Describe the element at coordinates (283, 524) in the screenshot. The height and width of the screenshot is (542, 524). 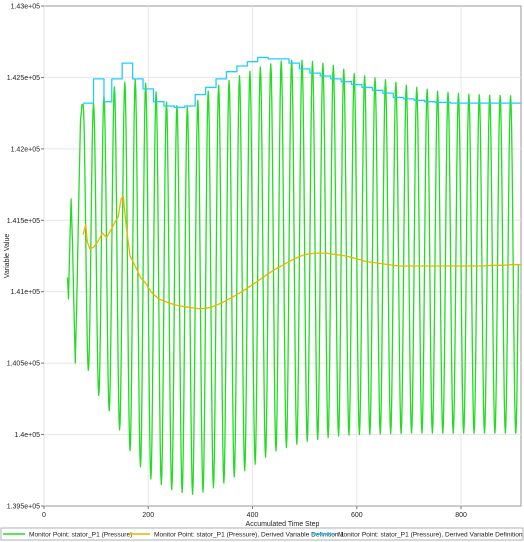
I see `x-axis-label: Accumulated Time Step` at that location.